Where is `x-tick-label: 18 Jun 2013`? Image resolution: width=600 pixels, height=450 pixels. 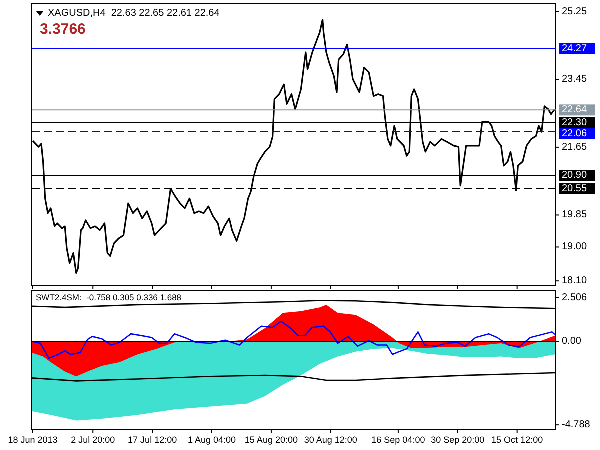 x-tick-label: 18 Jun 2013 is located at coordinates (33, 440).